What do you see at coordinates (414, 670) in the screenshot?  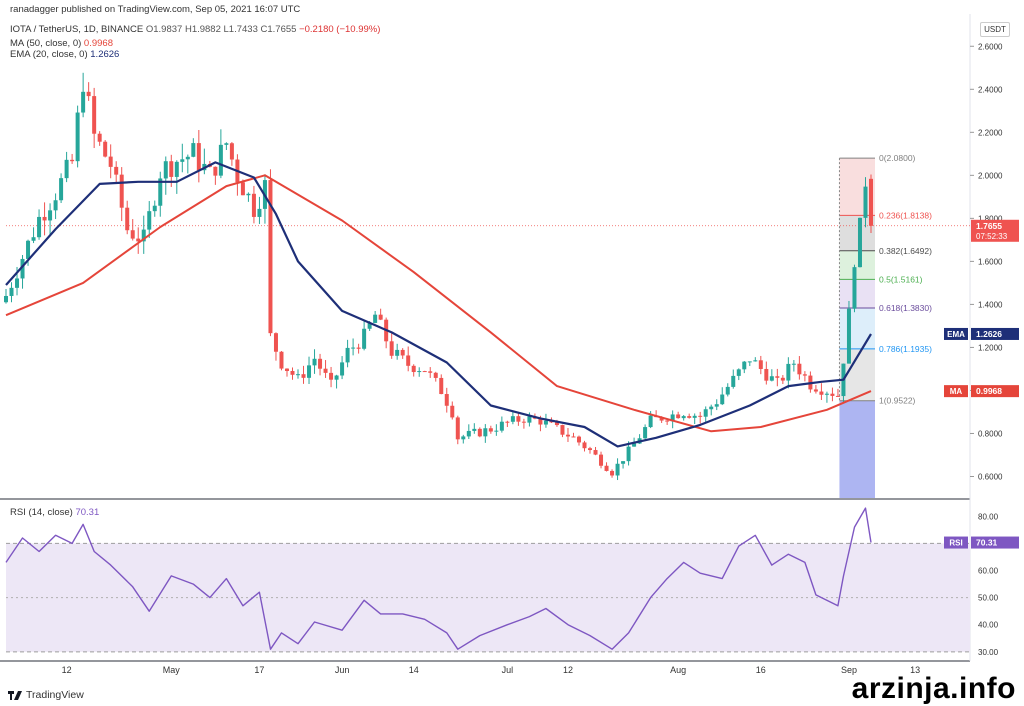 I see `time-tick-label-4: 14` at bounding box center [414, 670].